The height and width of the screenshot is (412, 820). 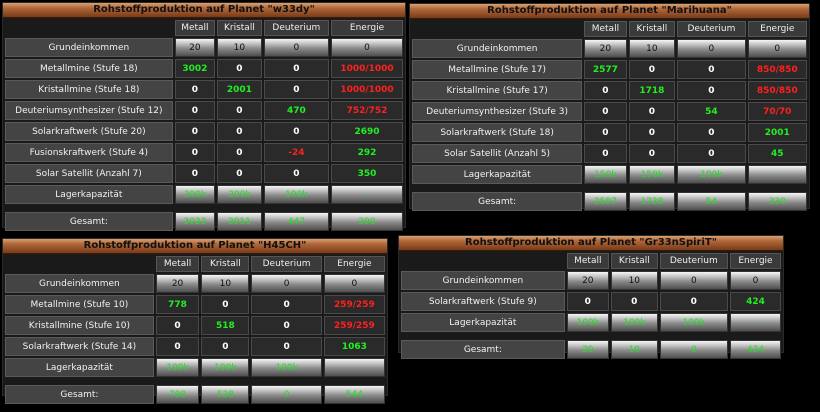 I want to click on total-cell: 290, so click(x=367, y=221).